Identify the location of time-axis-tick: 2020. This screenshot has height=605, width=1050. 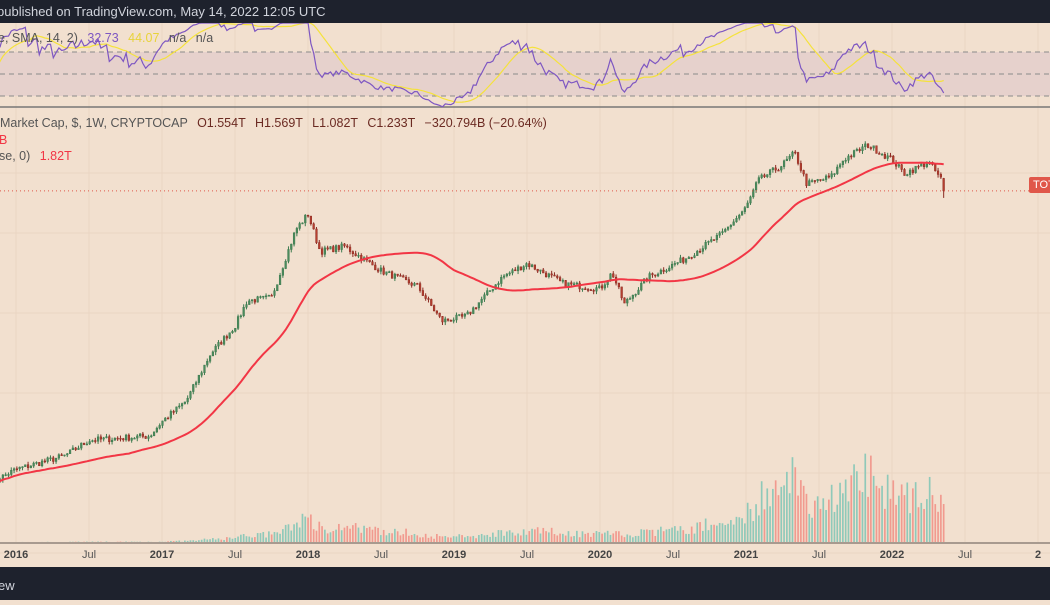
(600, 555).